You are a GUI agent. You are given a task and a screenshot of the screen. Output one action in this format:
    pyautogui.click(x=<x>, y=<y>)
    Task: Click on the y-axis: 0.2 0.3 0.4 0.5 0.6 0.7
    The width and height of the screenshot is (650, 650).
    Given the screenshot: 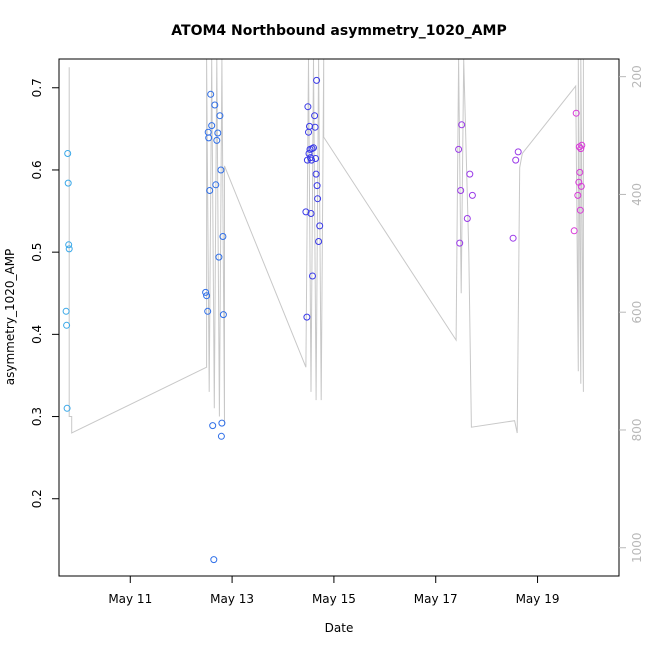 What is the action you would take?
    pyautogui.click(x=44, y=293)
    